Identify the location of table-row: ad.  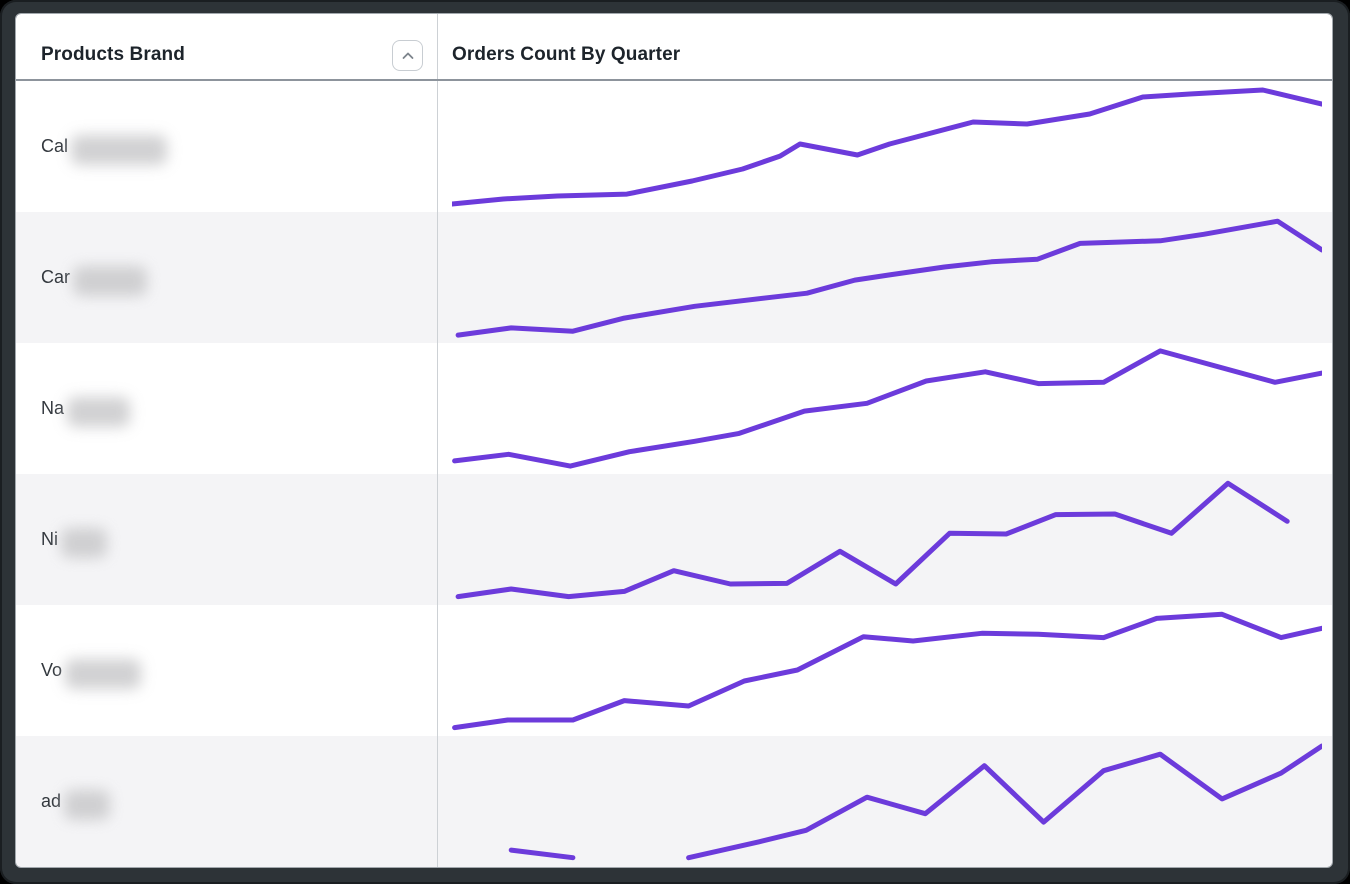
(674, 801).